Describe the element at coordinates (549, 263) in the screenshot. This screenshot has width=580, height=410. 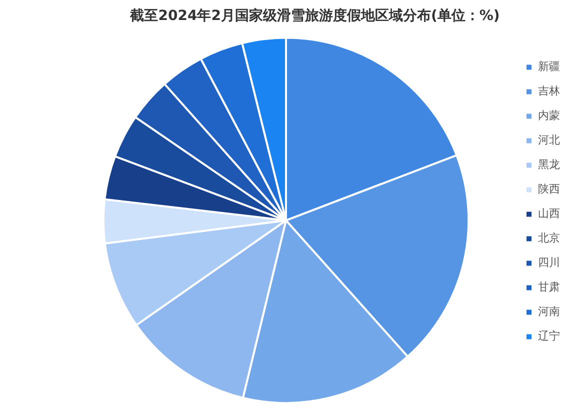
I see `legend-label: 四川` at that location.